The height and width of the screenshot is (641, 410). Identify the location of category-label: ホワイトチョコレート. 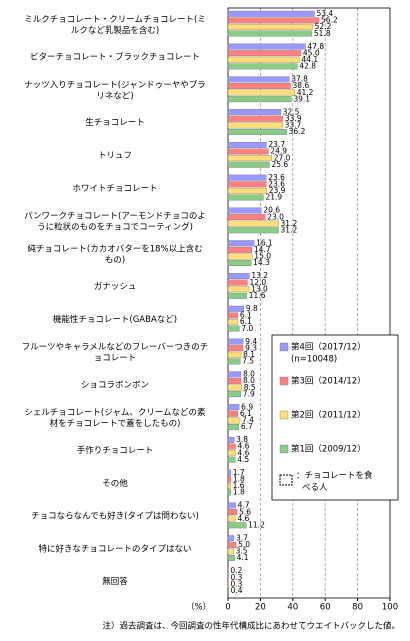
(114, 189).